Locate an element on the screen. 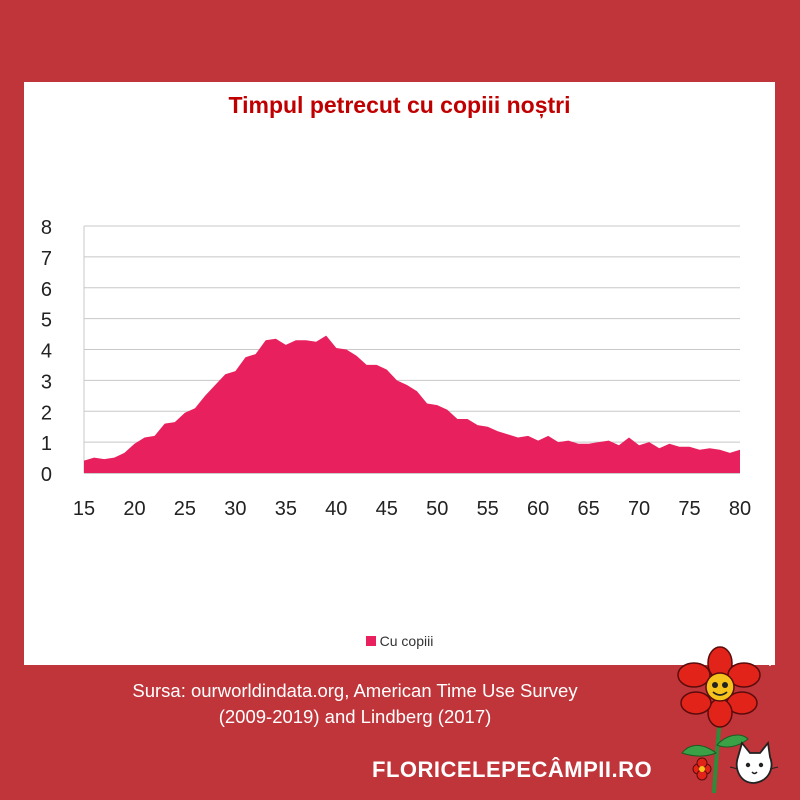 The width and height of the screenshot is (800, 800). x-tick-label-75: 75 is located at coordinates (689, 509).